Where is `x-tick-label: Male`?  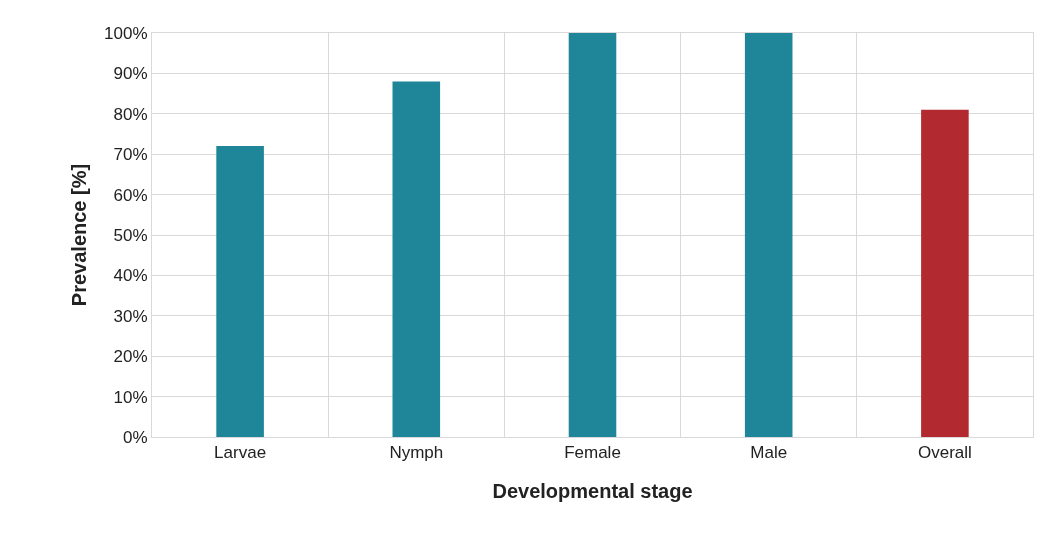 x-tick-label: Male is located at coordinates (769, 453).